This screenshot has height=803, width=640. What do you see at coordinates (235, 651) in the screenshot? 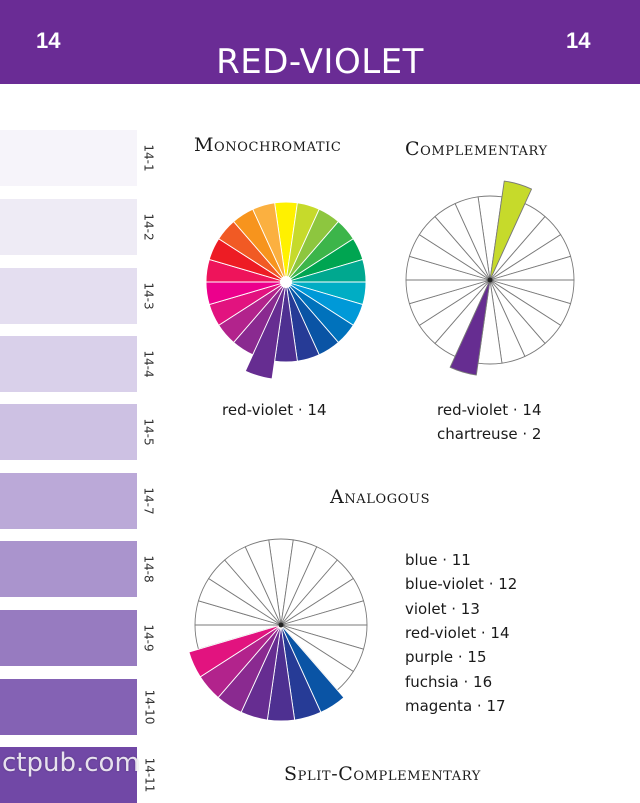
I see `analogous-color-segment` at bounding box center [235, 651].